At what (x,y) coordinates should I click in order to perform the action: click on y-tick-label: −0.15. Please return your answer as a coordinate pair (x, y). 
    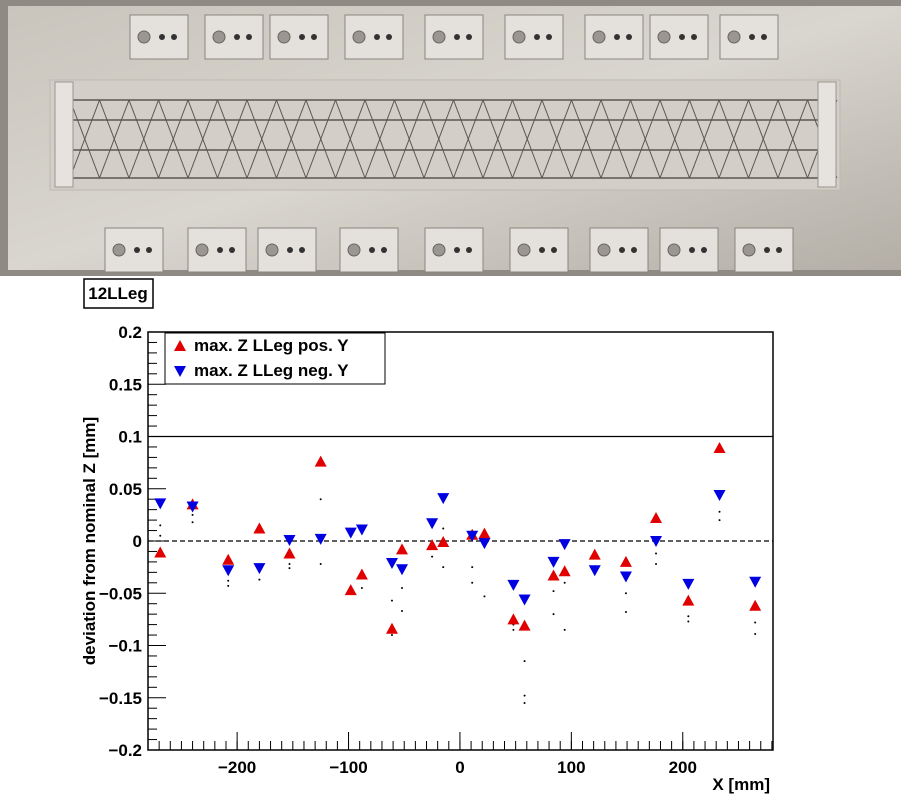
    Looking at the image, I should click on (120, 698).